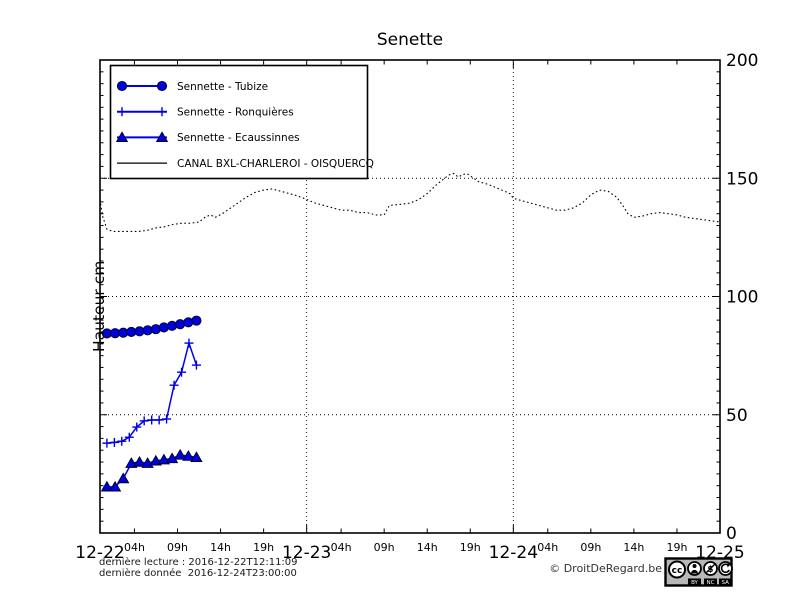 This screenshot has width=800, height=600. What do you see at coordinates (725, 568) in the screenshot?
I see `sa-icon` at bounding box center [725, 568].